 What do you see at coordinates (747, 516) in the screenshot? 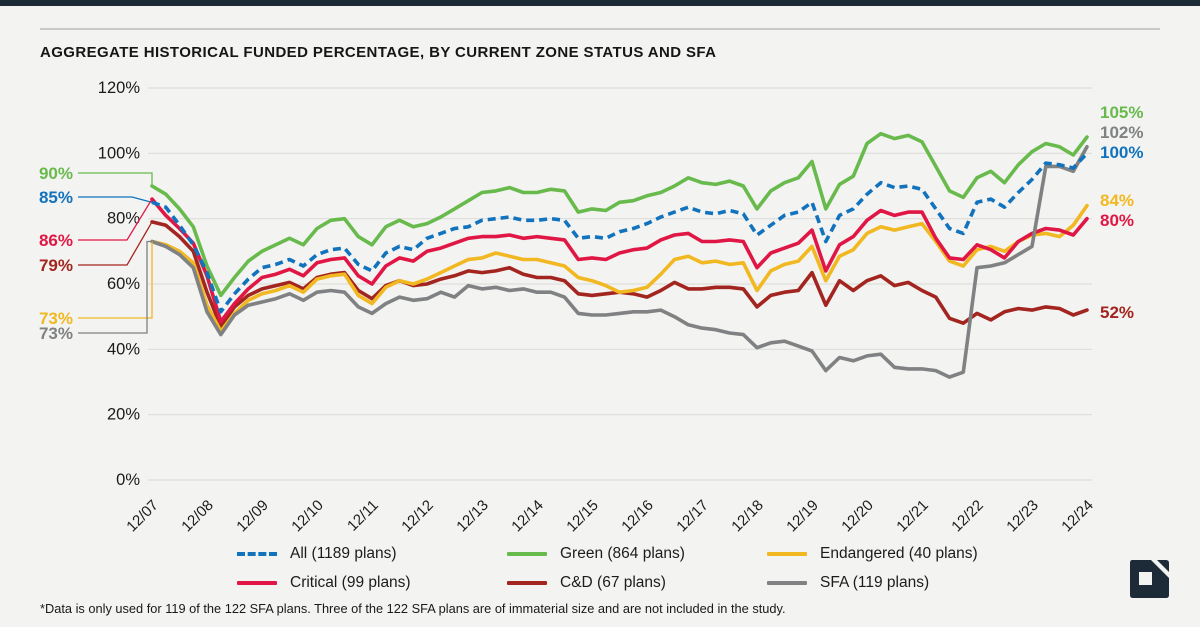
I see `x-tick-label: 12/18` at bounding box center [747, 516].